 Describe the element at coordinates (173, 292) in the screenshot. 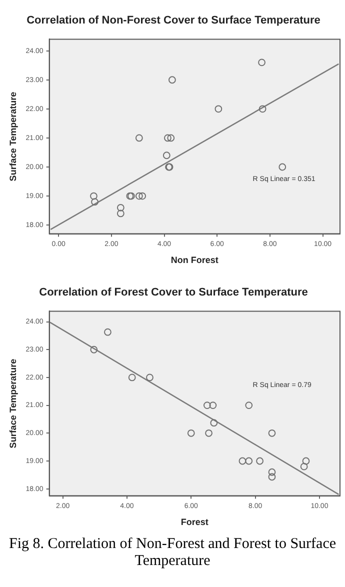

I see `chart-title: Correlation of Forest Cover to Surface Temperature` at that location.